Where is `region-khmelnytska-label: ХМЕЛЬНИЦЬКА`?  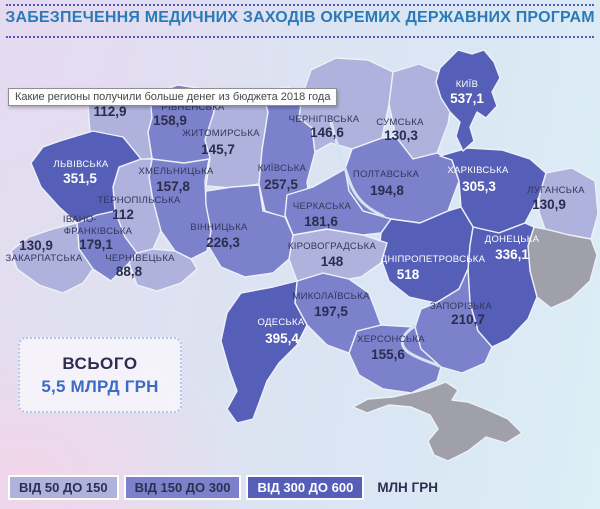
region-khmelnytska-label: ХМЕЛЬНИЦЬКА is located at coordinates (176, 171).